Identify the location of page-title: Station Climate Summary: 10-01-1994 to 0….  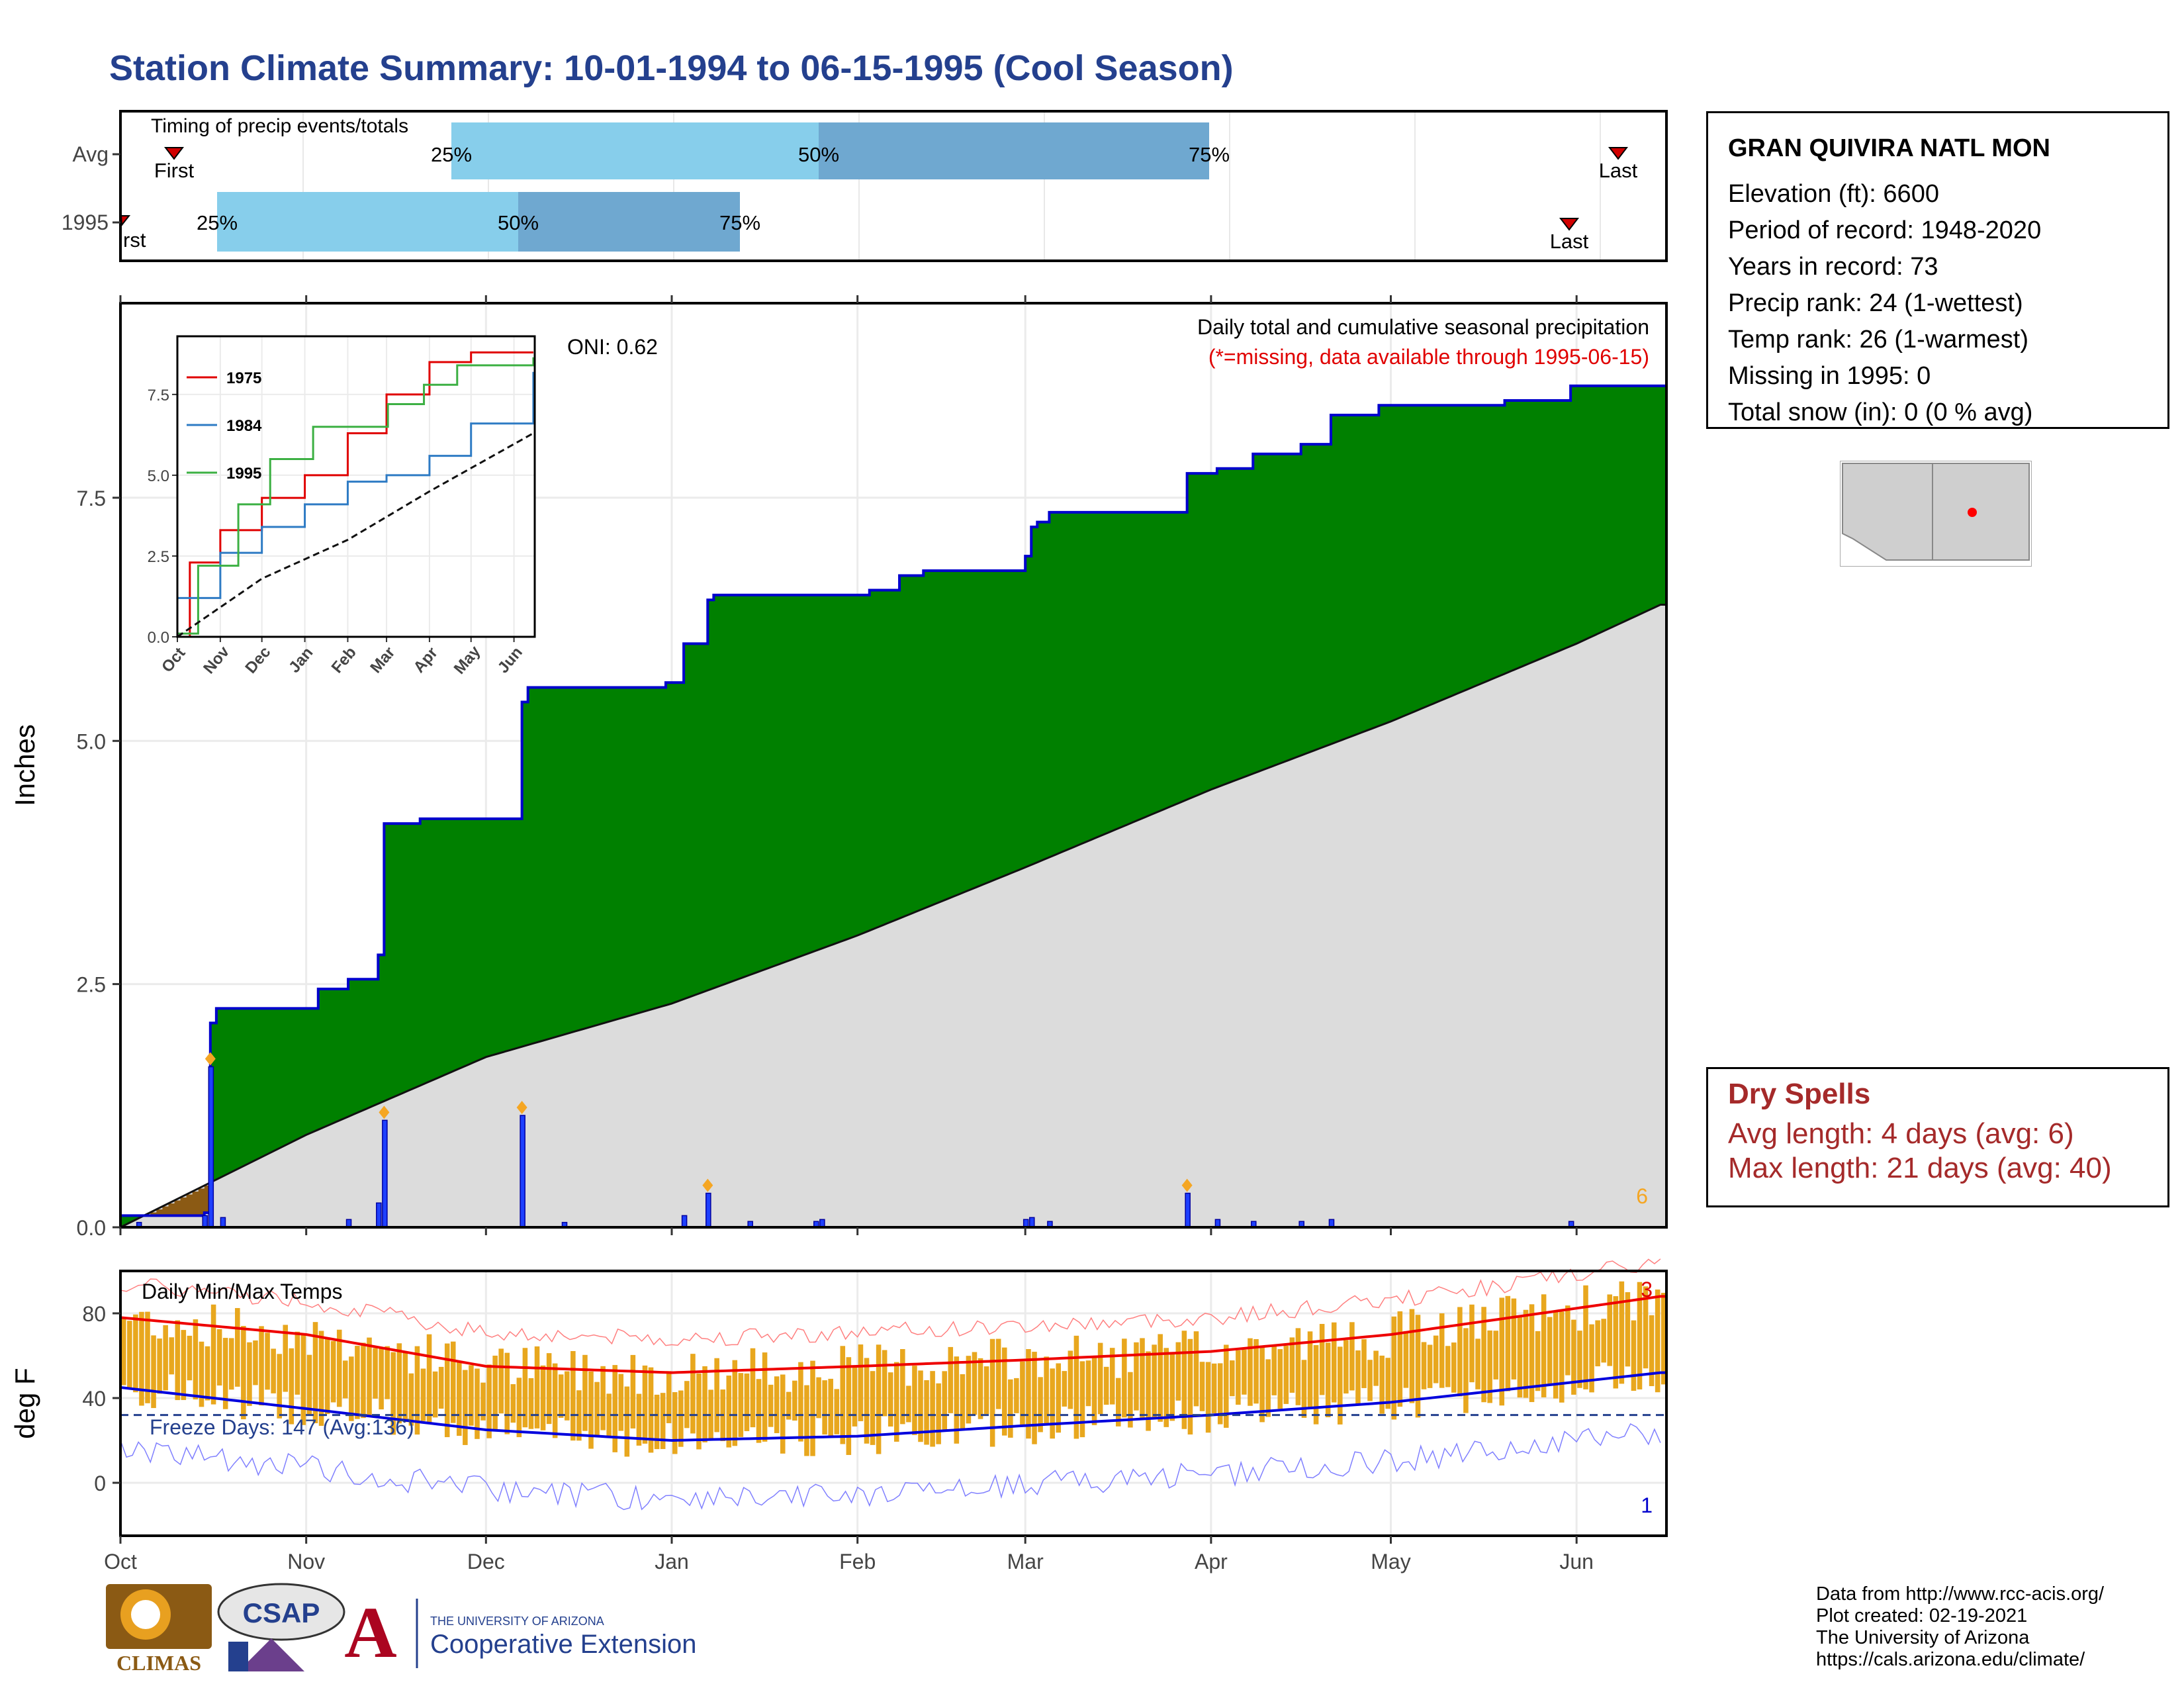
(671, 68).